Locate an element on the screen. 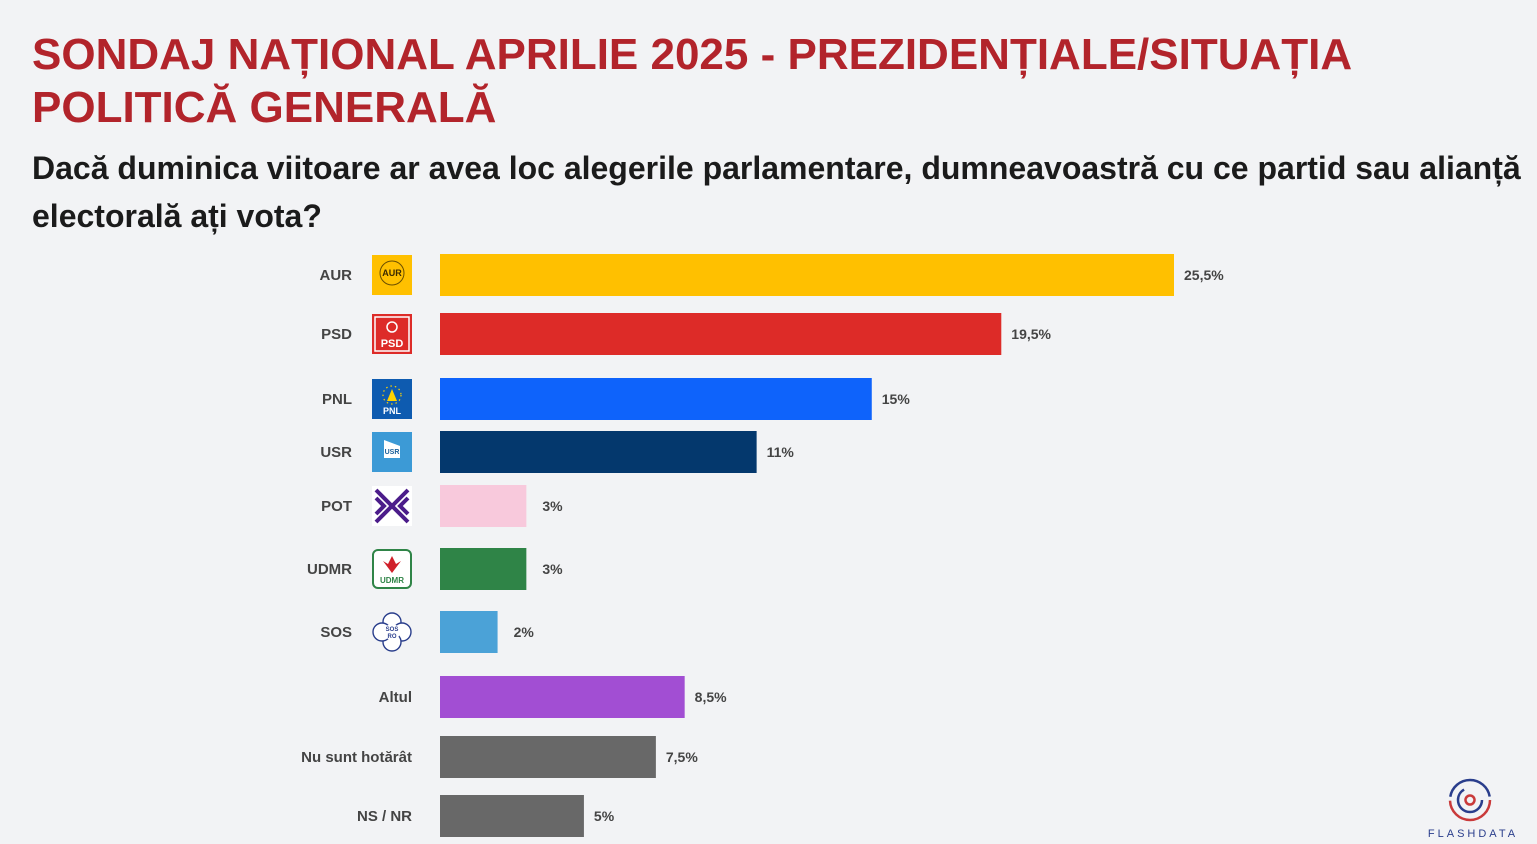  flashdata-logo-icon is located at coordinates (1470, 800).